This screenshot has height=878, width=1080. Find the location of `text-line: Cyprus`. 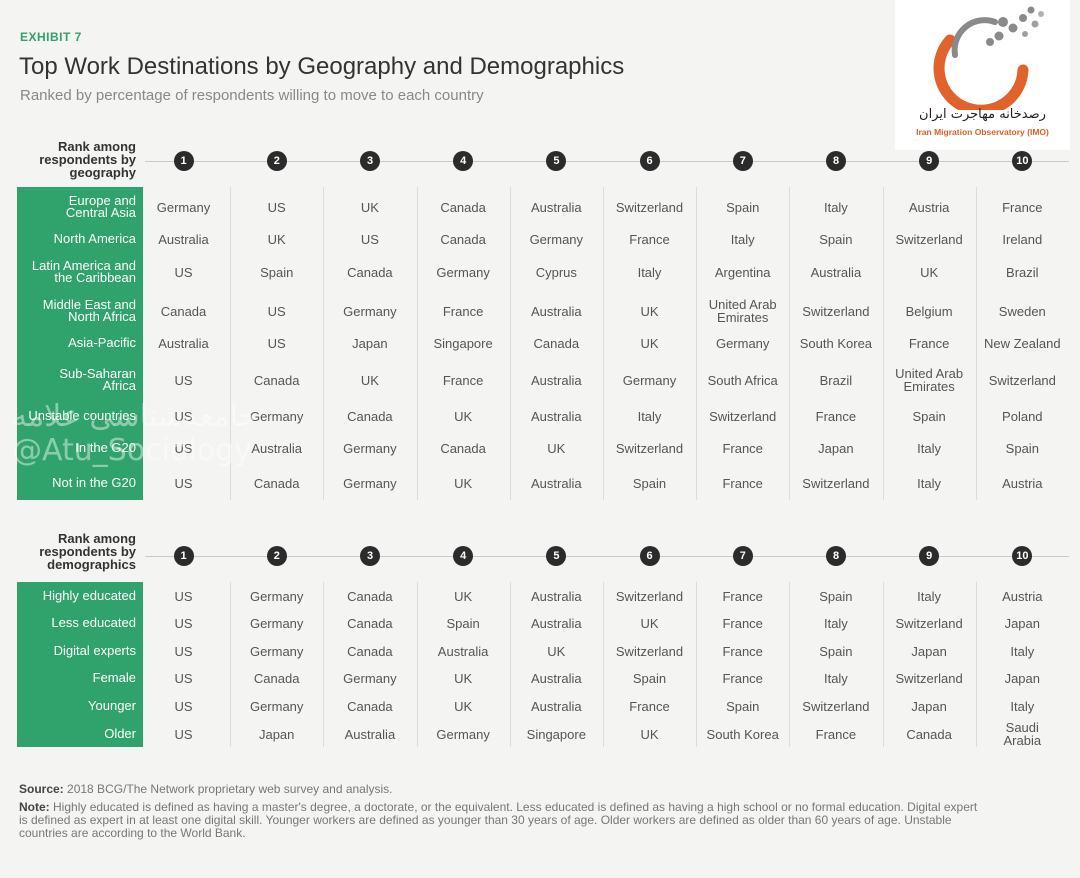

text-line: Cyprus is located at coordinates (556, 272).